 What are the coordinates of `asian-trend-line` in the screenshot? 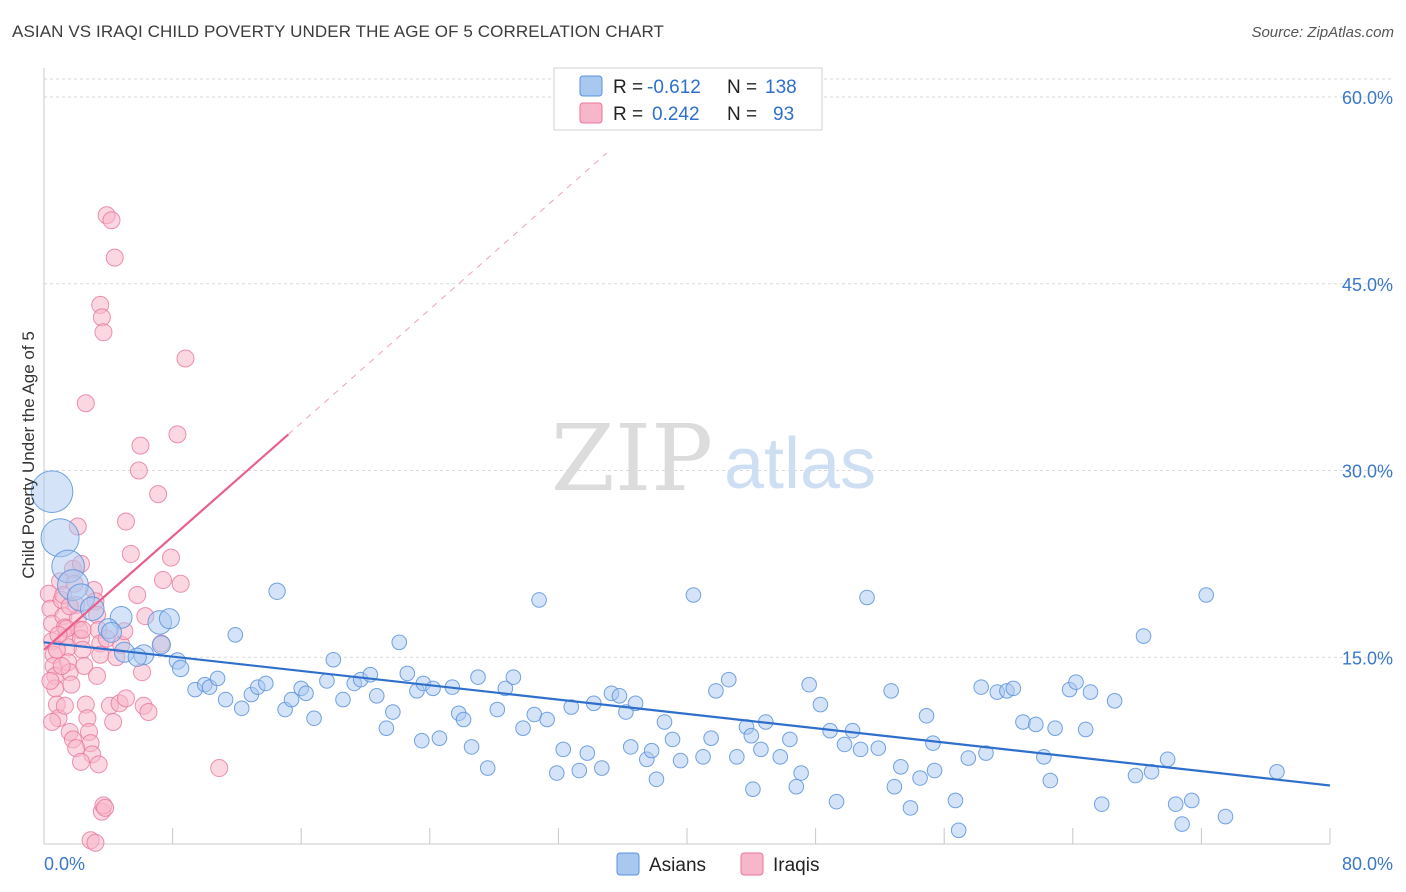 It's located at (687, 714).